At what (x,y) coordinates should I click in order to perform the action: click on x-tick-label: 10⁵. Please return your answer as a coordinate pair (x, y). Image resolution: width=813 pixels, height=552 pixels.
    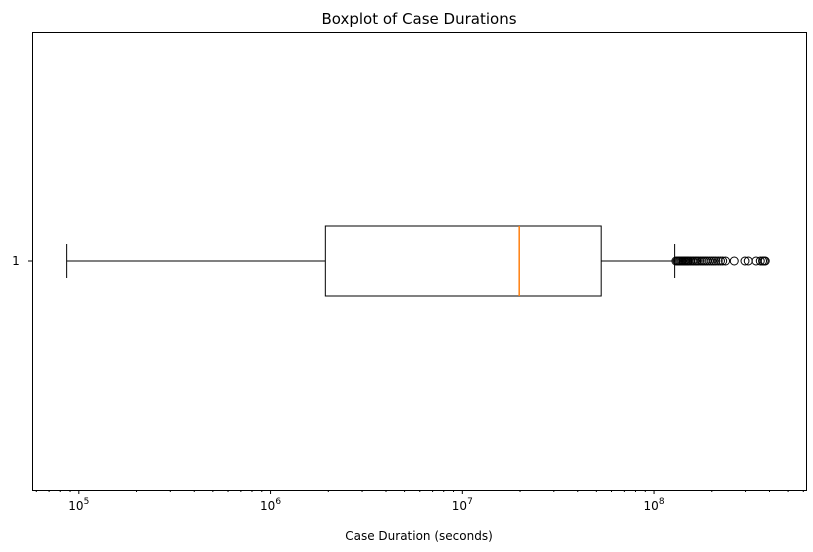
    Looking at the image, I should click on (78, 505).